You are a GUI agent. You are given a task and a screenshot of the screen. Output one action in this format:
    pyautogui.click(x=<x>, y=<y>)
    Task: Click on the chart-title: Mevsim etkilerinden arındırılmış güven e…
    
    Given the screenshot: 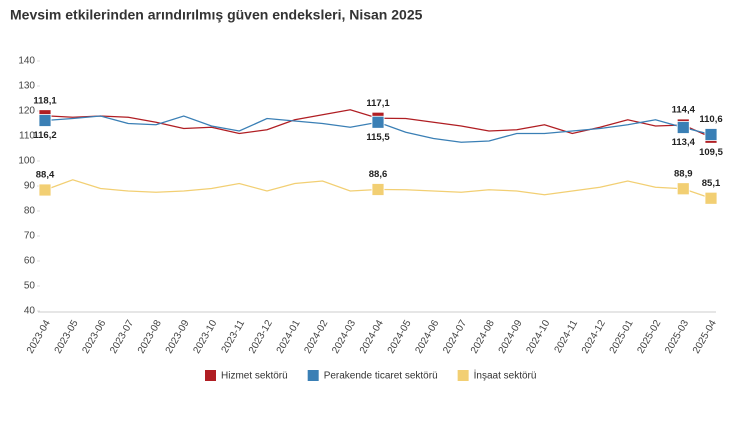 What is the action you would take?
    pyautogui.click(x=216, y=15)
    